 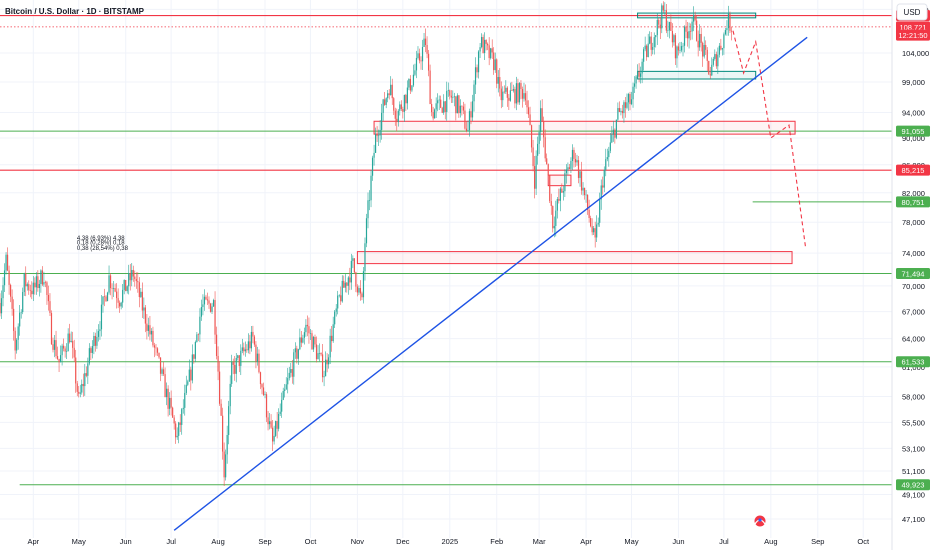 I want to click on zone-range-low, so click(x=697, y=75).